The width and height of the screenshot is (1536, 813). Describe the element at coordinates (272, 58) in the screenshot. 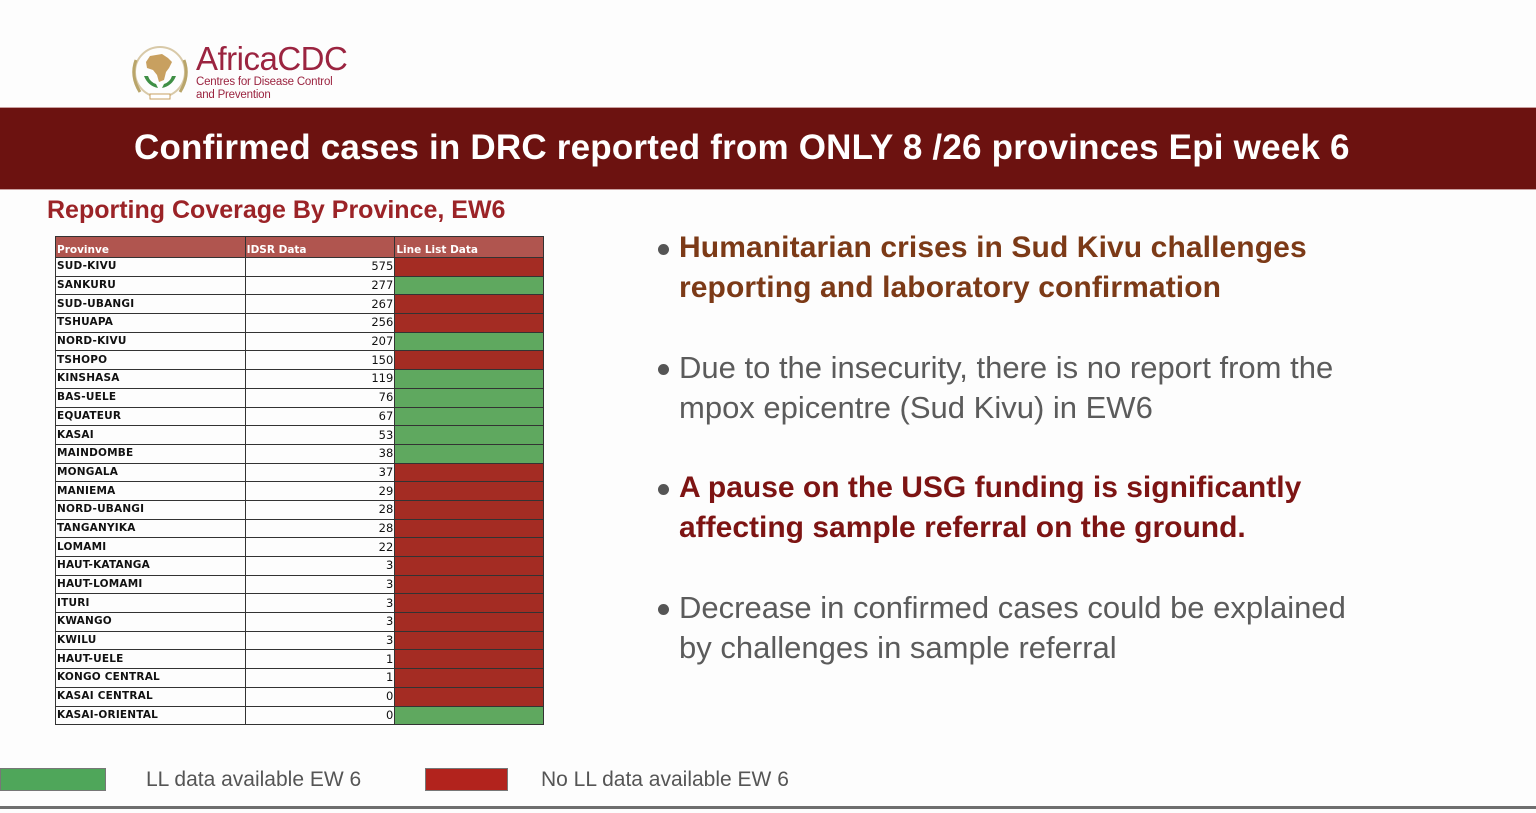

I see `logo-title: AfricaCDC` at that location.